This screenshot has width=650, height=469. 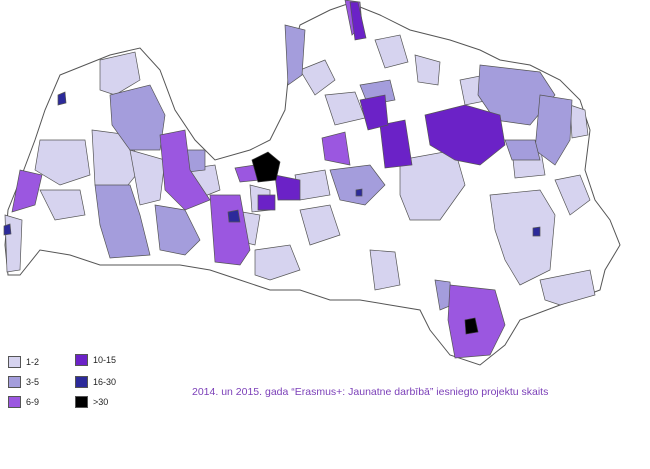 What do you see at coordinates (471, 326) in the screenshot?
I see `region-daugavpils` at bounding box center [471, 326].